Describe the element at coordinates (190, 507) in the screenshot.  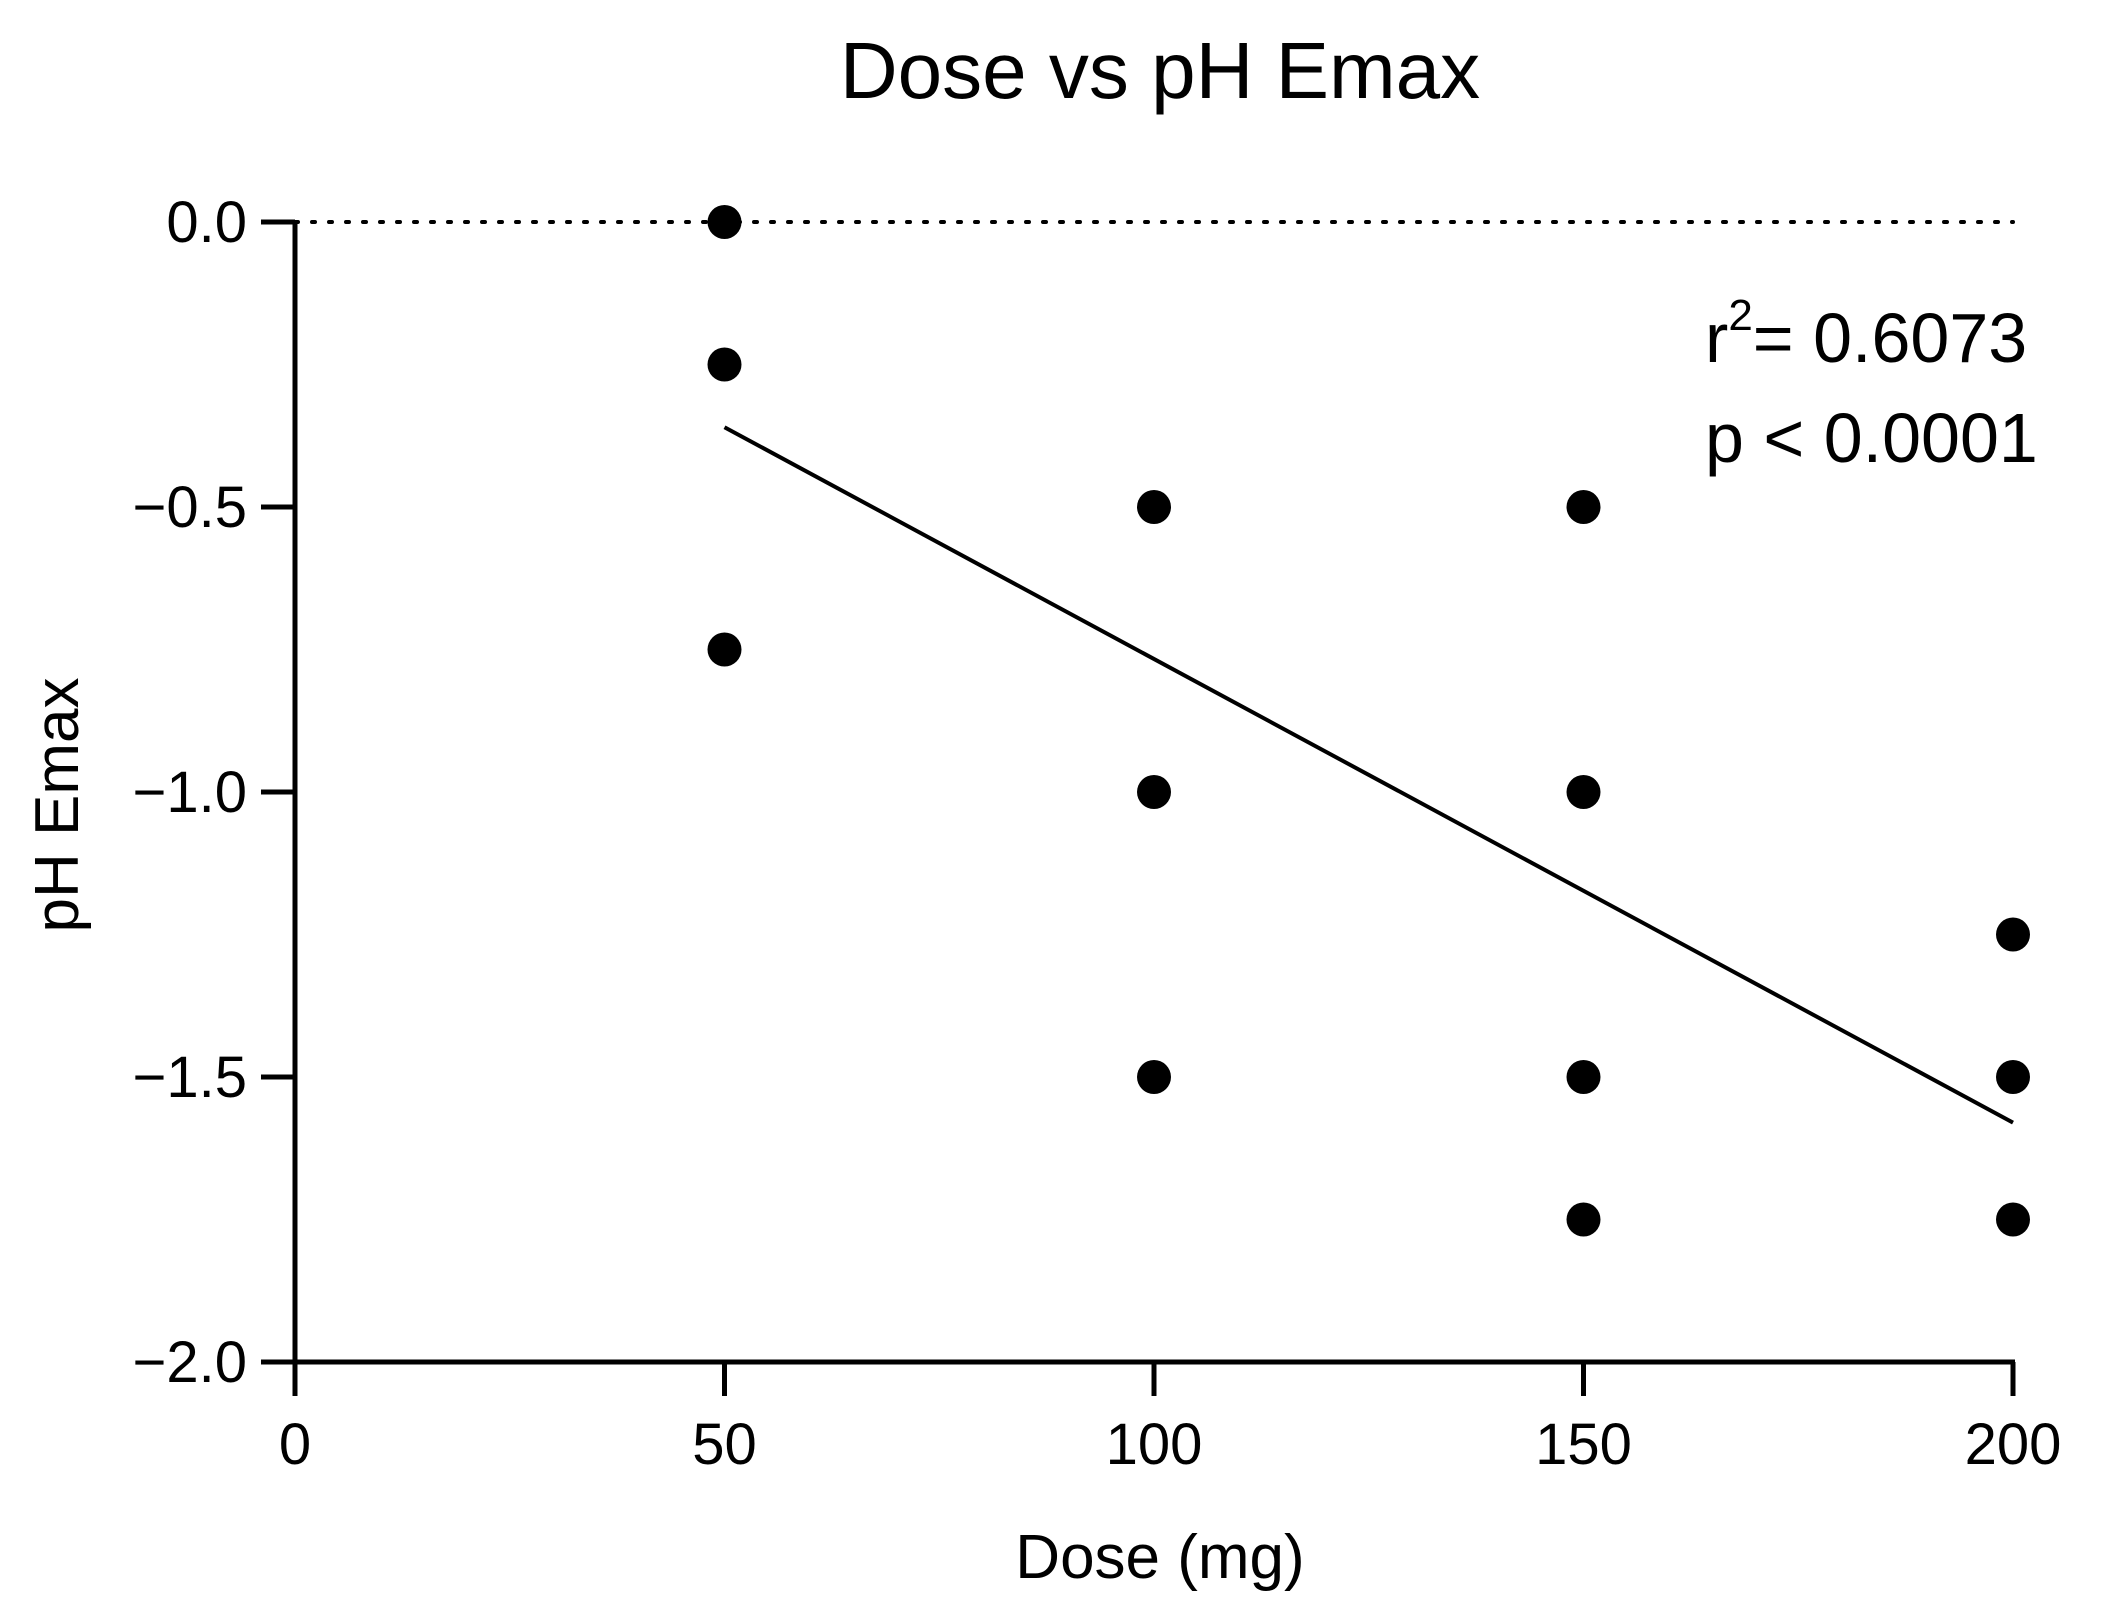
I see `y-tick-label: −0.5` at that location.